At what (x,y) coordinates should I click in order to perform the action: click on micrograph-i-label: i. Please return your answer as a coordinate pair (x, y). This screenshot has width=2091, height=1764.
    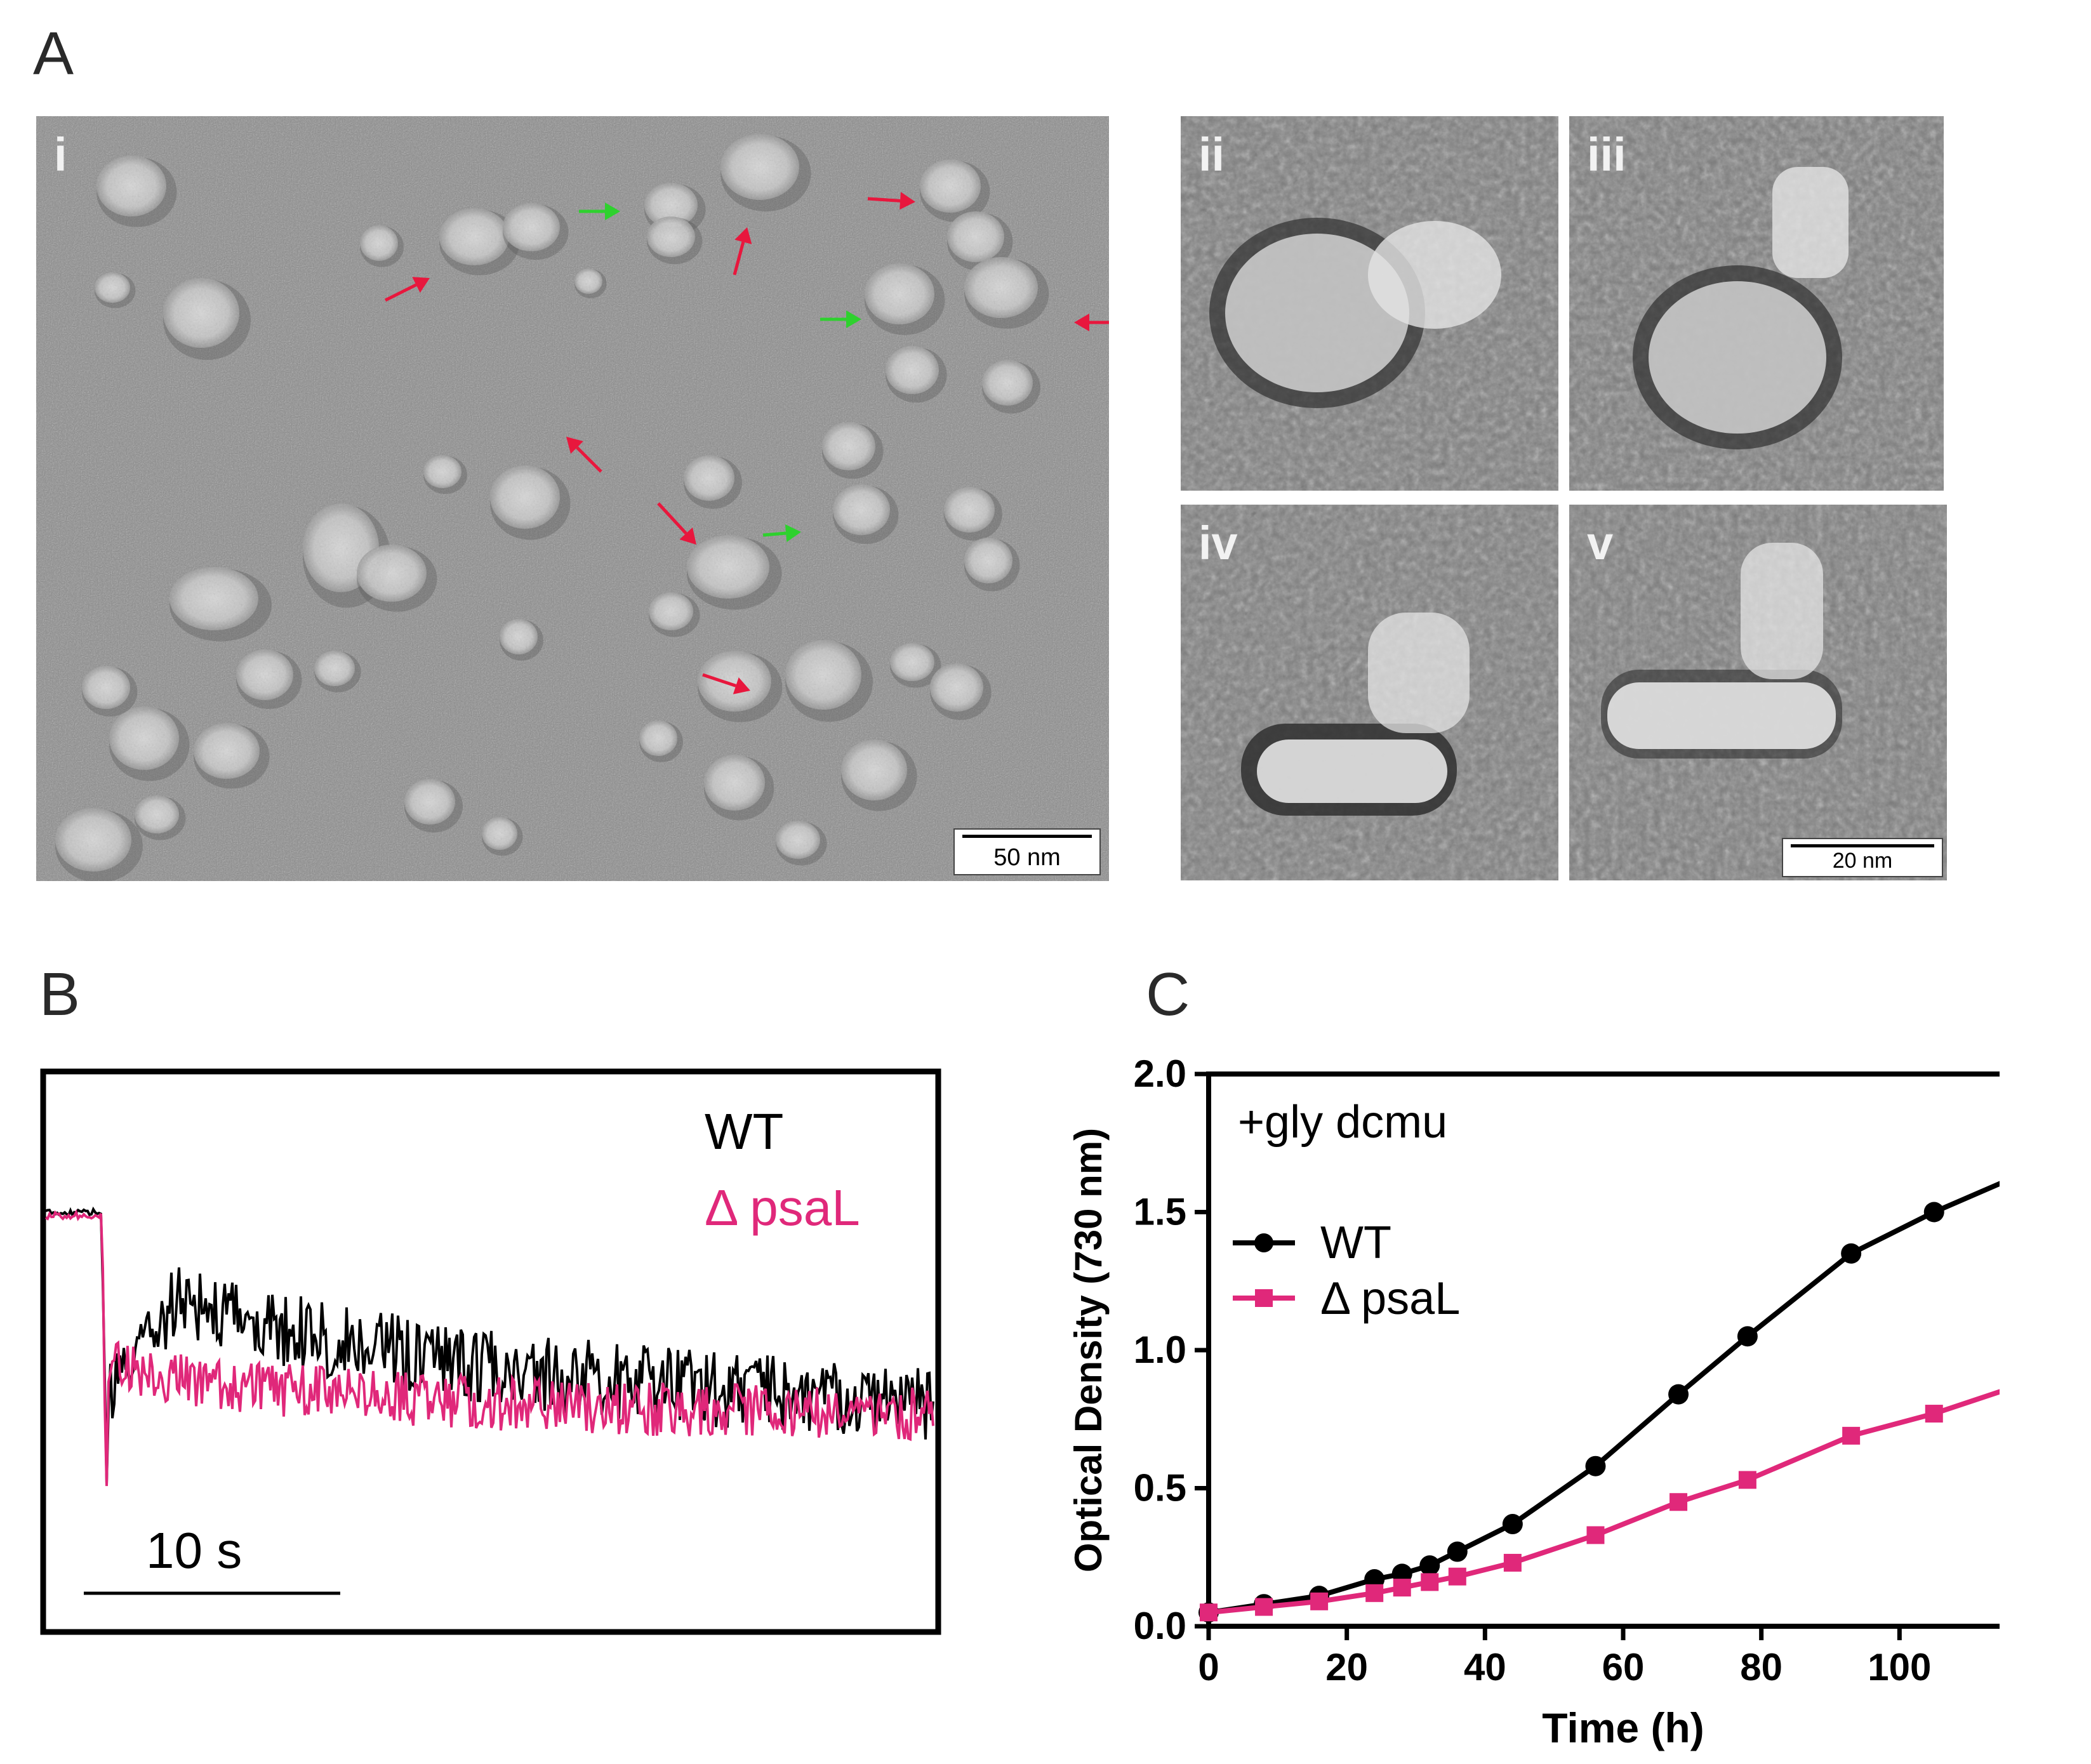
    Looking at the image, I should click on (60, 154).